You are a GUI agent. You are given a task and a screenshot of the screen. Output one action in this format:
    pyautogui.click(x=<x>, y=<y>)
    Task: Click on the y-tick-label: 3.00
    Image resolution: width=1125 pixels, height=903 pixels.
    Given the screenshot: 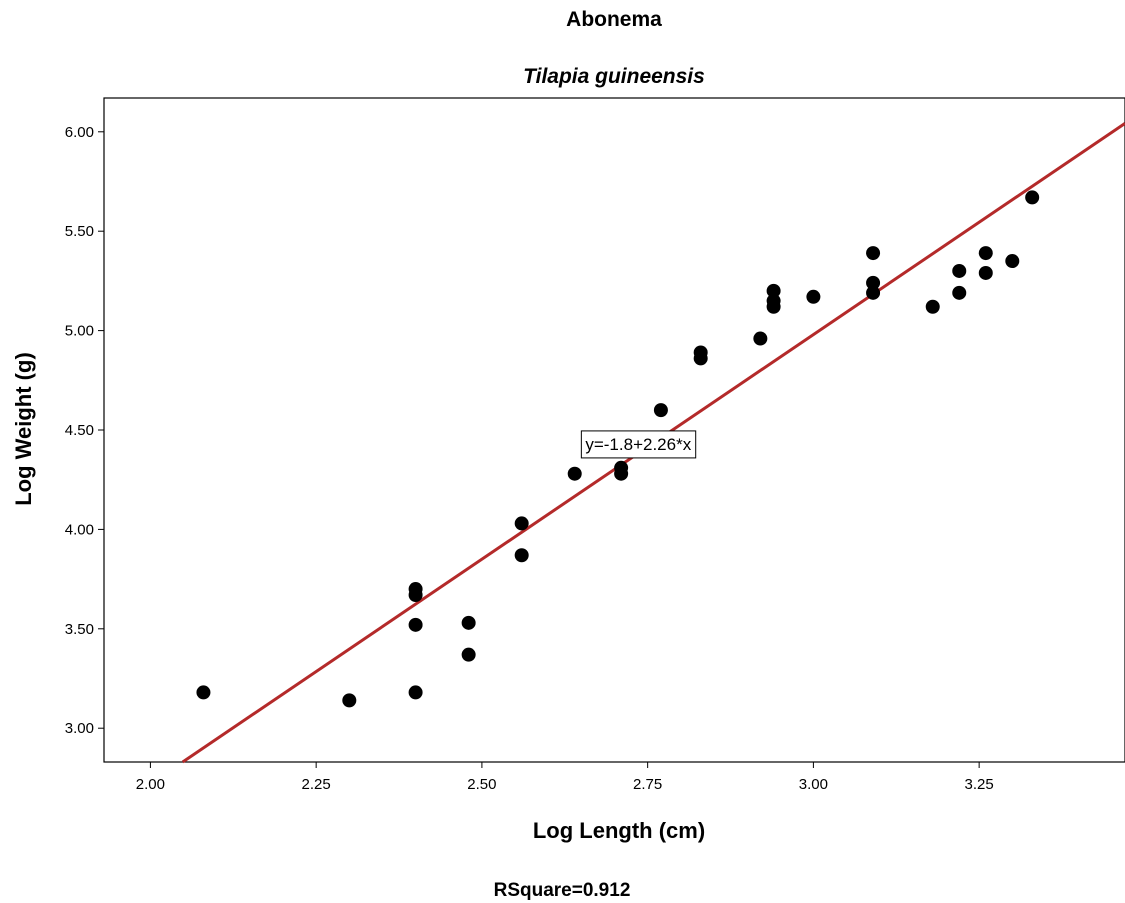 What is the action you would take?
    pyautogui.click(x=79, y=728)
    